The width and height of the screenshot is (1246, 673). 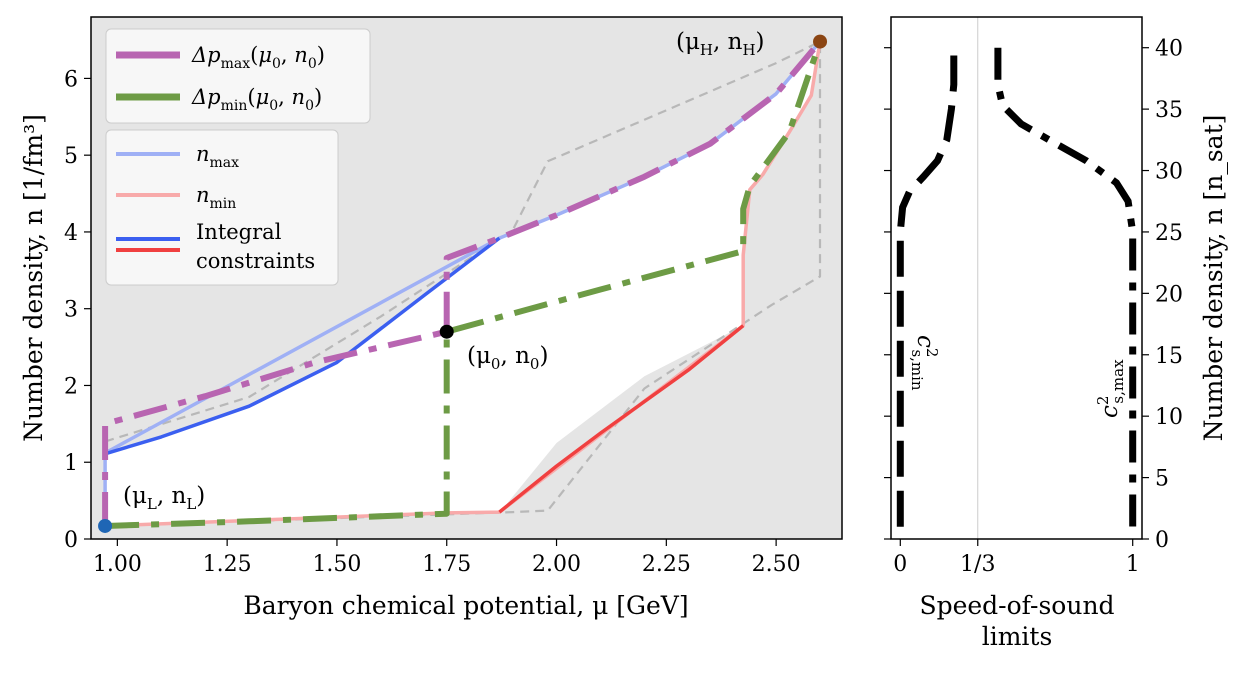 What do you see at coordinates (1169, 294) in the screenshot?
I see `side-y-tick-label: 20` at bounding box center [1169, 294].